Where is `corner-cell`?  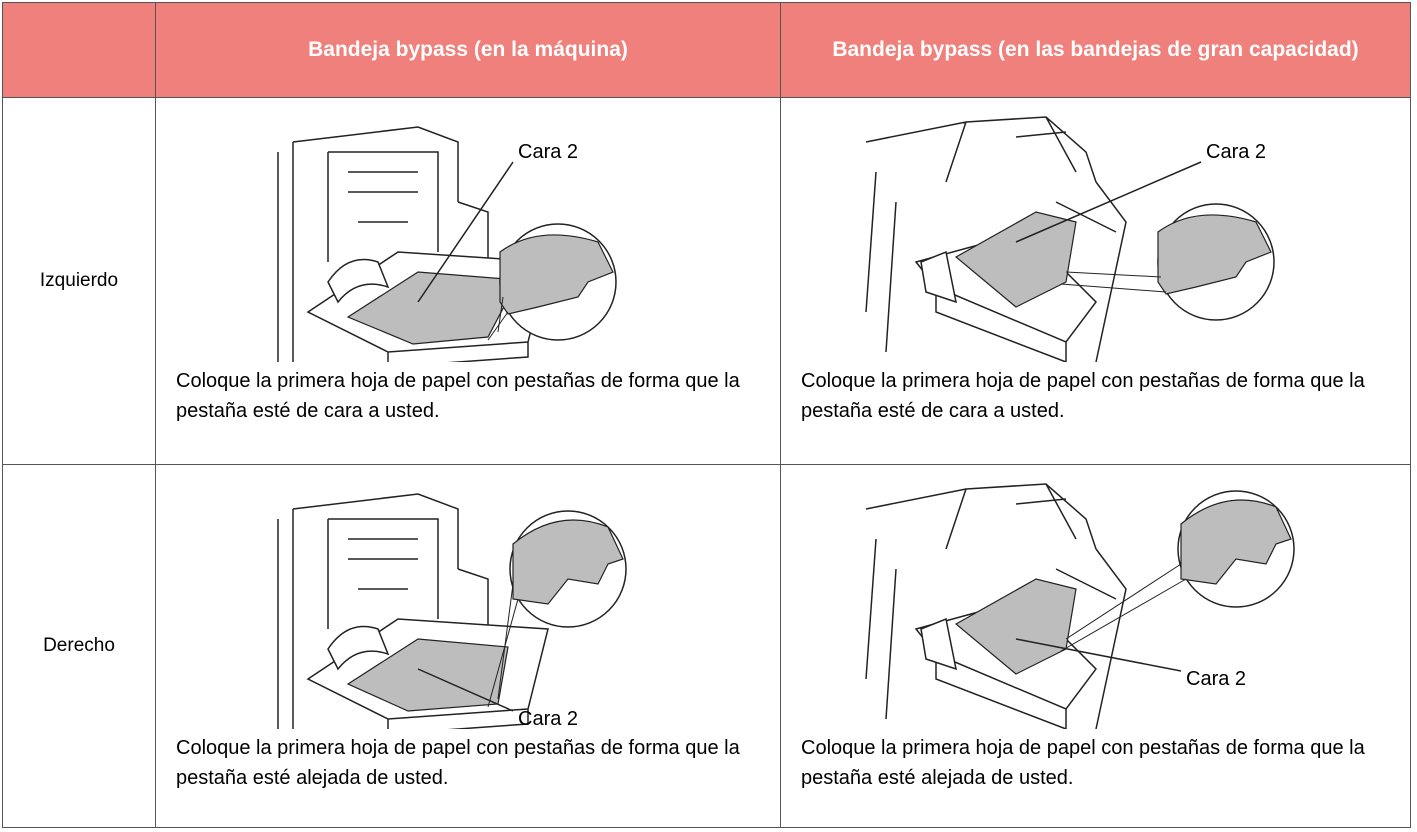
corner-cell is located at coordinates (79, 50).